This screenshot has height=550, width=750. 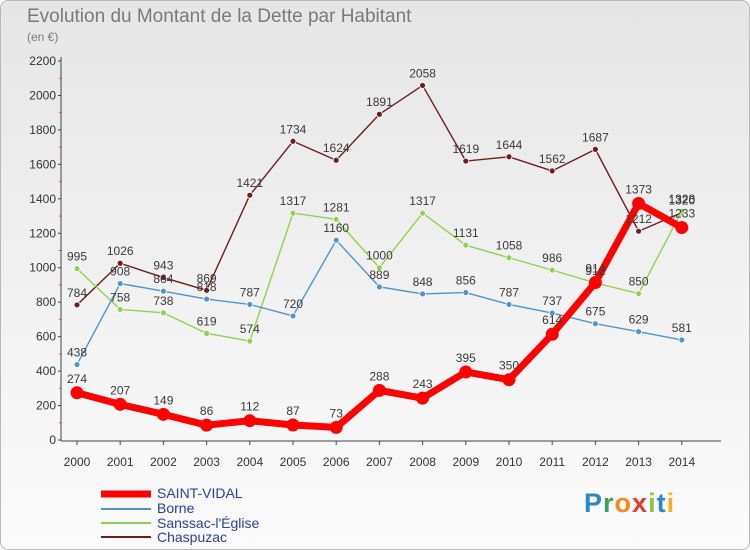 I want to click on data-label-sanssac-l-glise: 619, so click(x=207, y=321).